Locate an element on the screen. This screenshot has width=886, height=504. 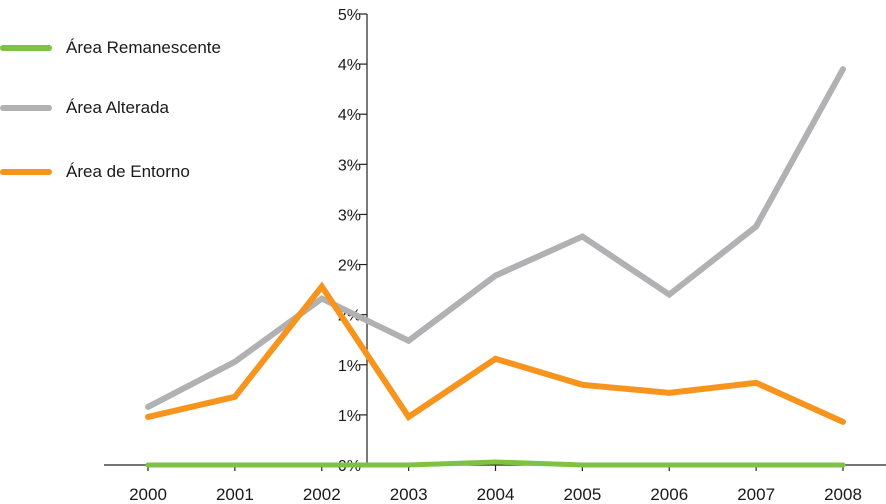
legend-swatch-area-de-entorno is located at coordinates (26, 172).